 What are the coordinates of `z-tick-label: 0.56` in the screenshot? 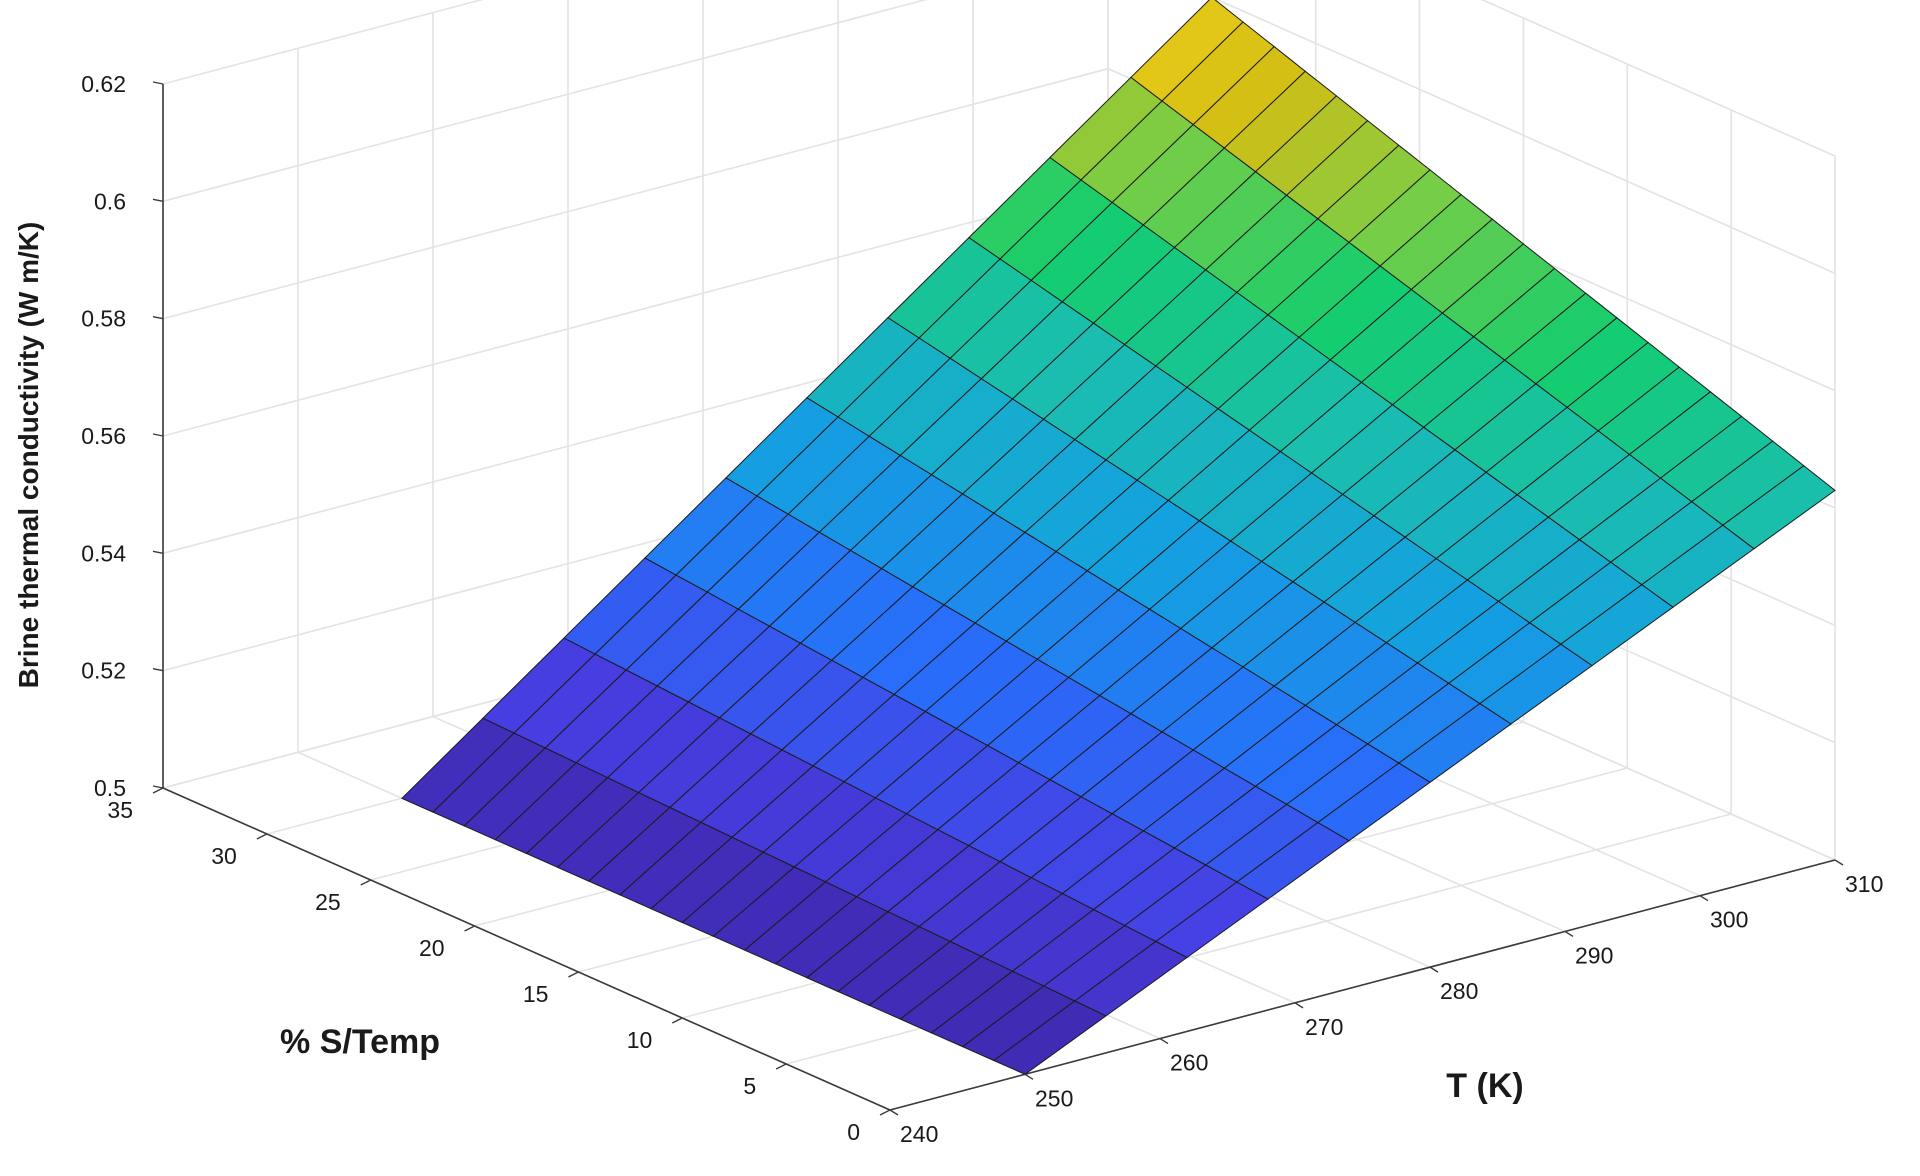 It's located at (103, 436).